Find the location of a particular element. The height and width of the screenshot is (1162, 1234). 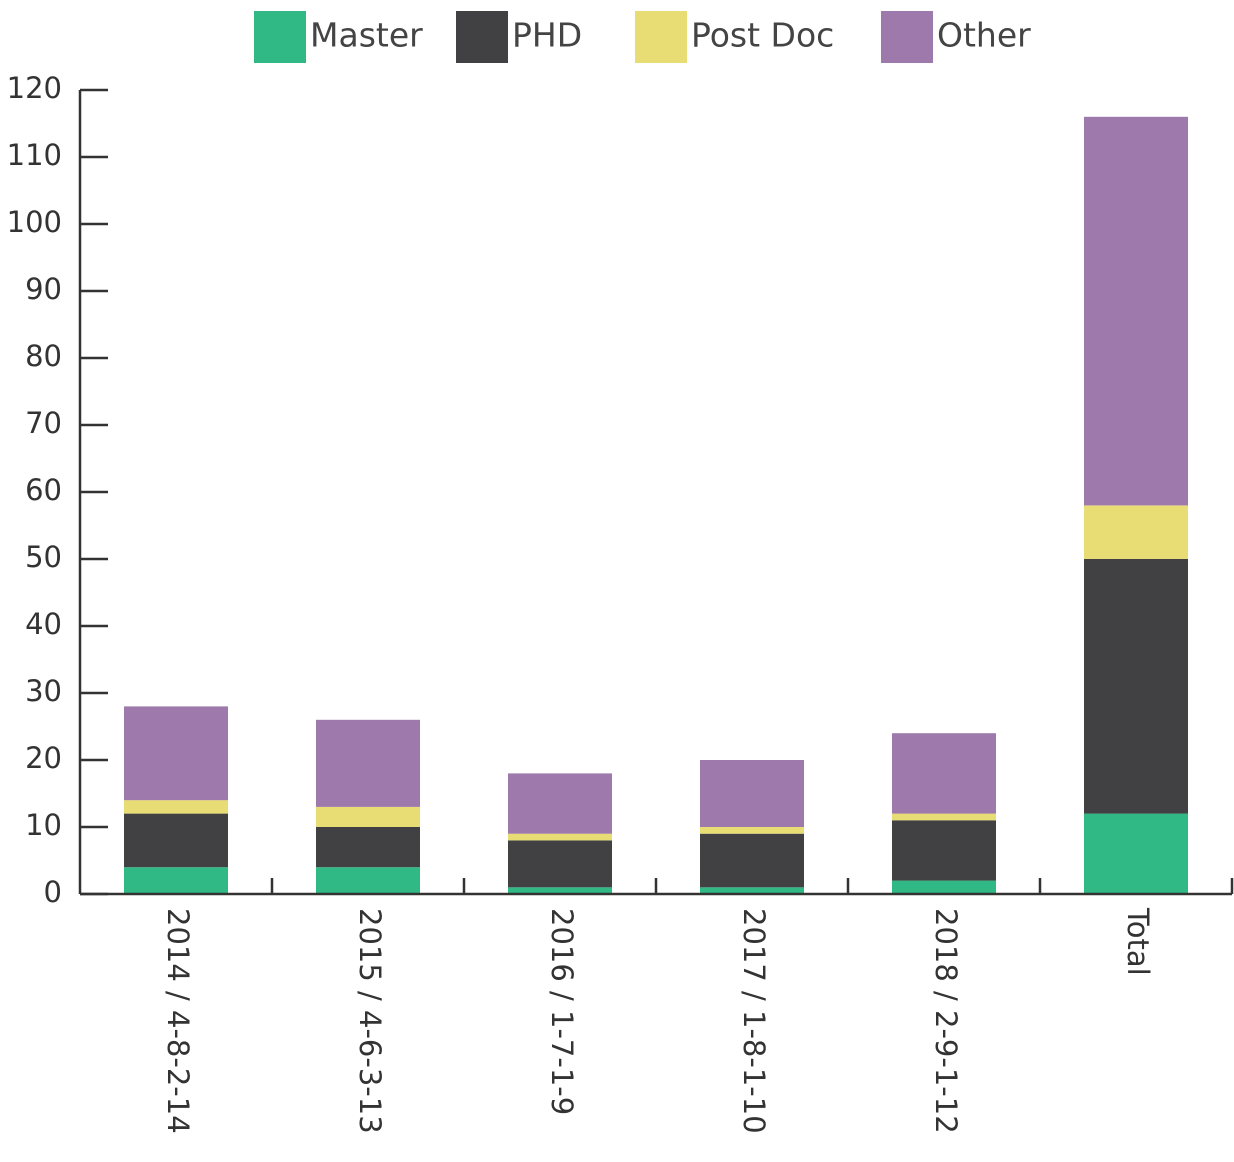

x-tick-label: 2018 / 2-9-1-12 is located at coordinates (946, 1021).